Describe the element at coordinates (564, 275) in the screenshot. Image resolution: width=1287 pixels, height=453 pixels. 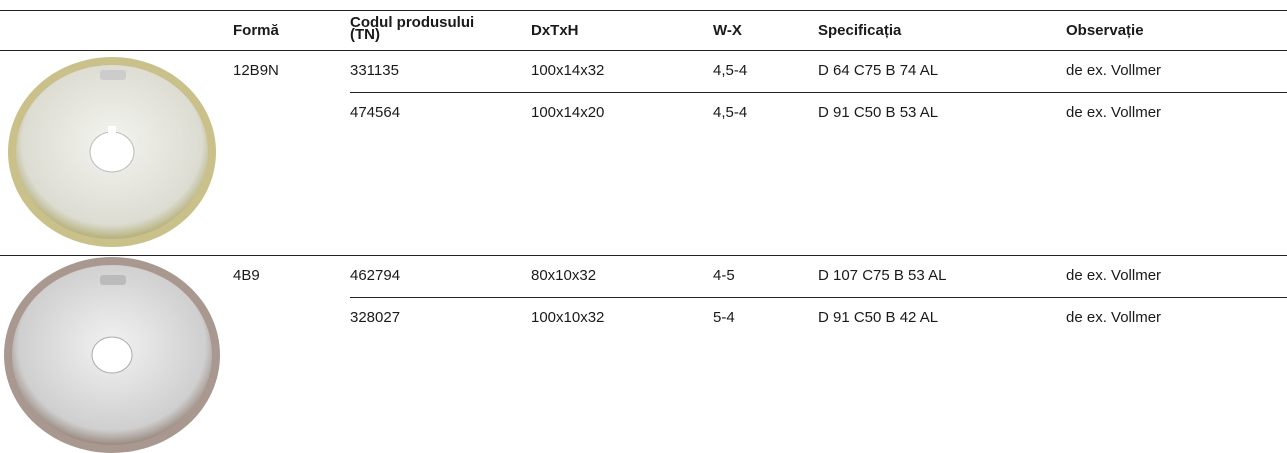
I see `cell: 80x10x32` at that location.